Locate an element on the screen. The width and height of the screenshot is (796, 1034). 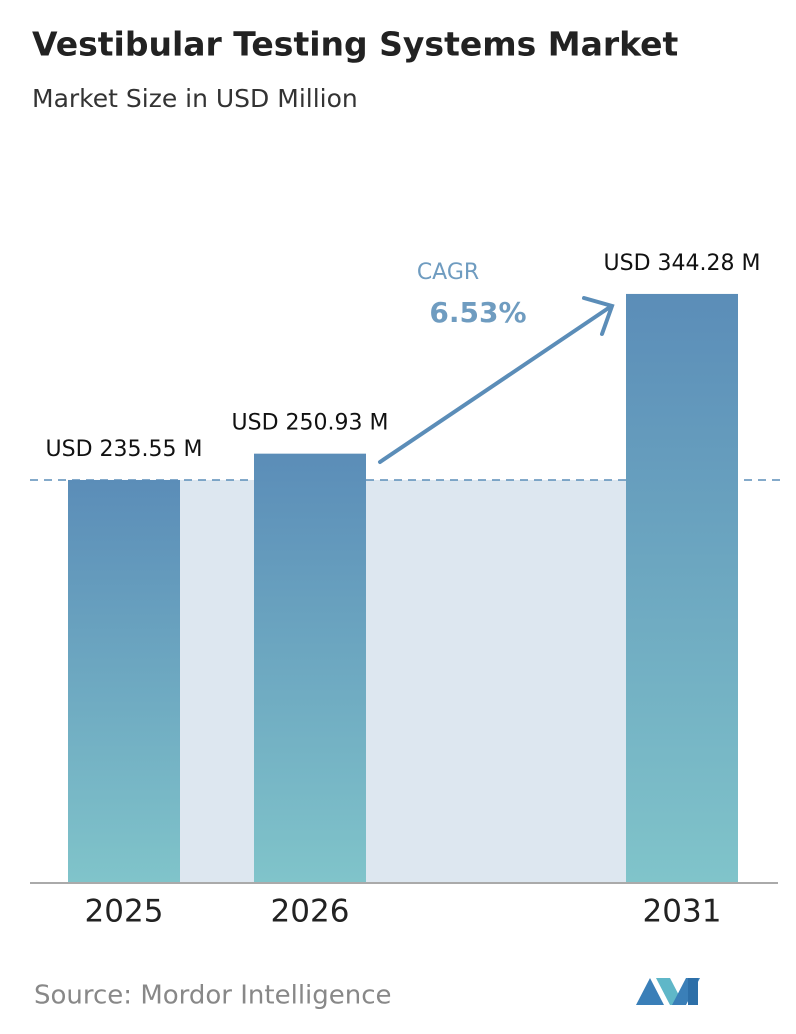
logo is located at coordinates (668, 991).